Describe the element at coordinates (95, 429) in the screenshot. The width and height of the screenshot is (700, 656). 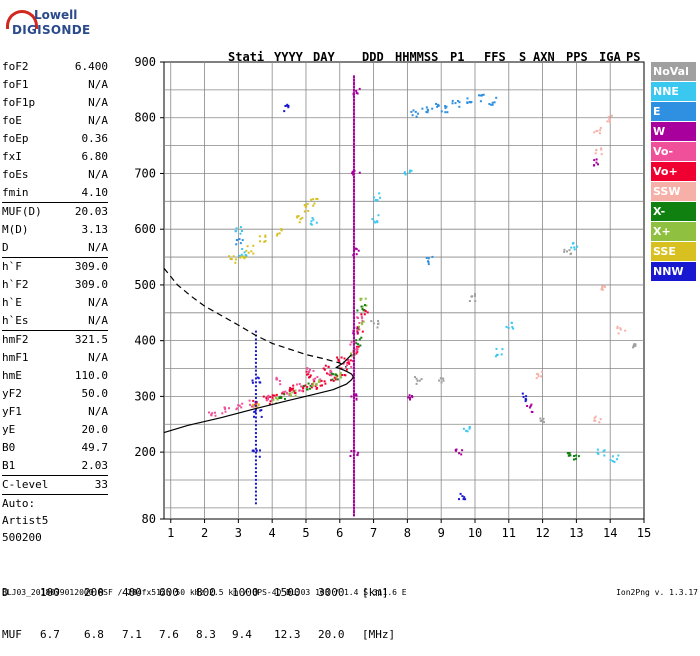
I see `param-value: 20.0` at that location.